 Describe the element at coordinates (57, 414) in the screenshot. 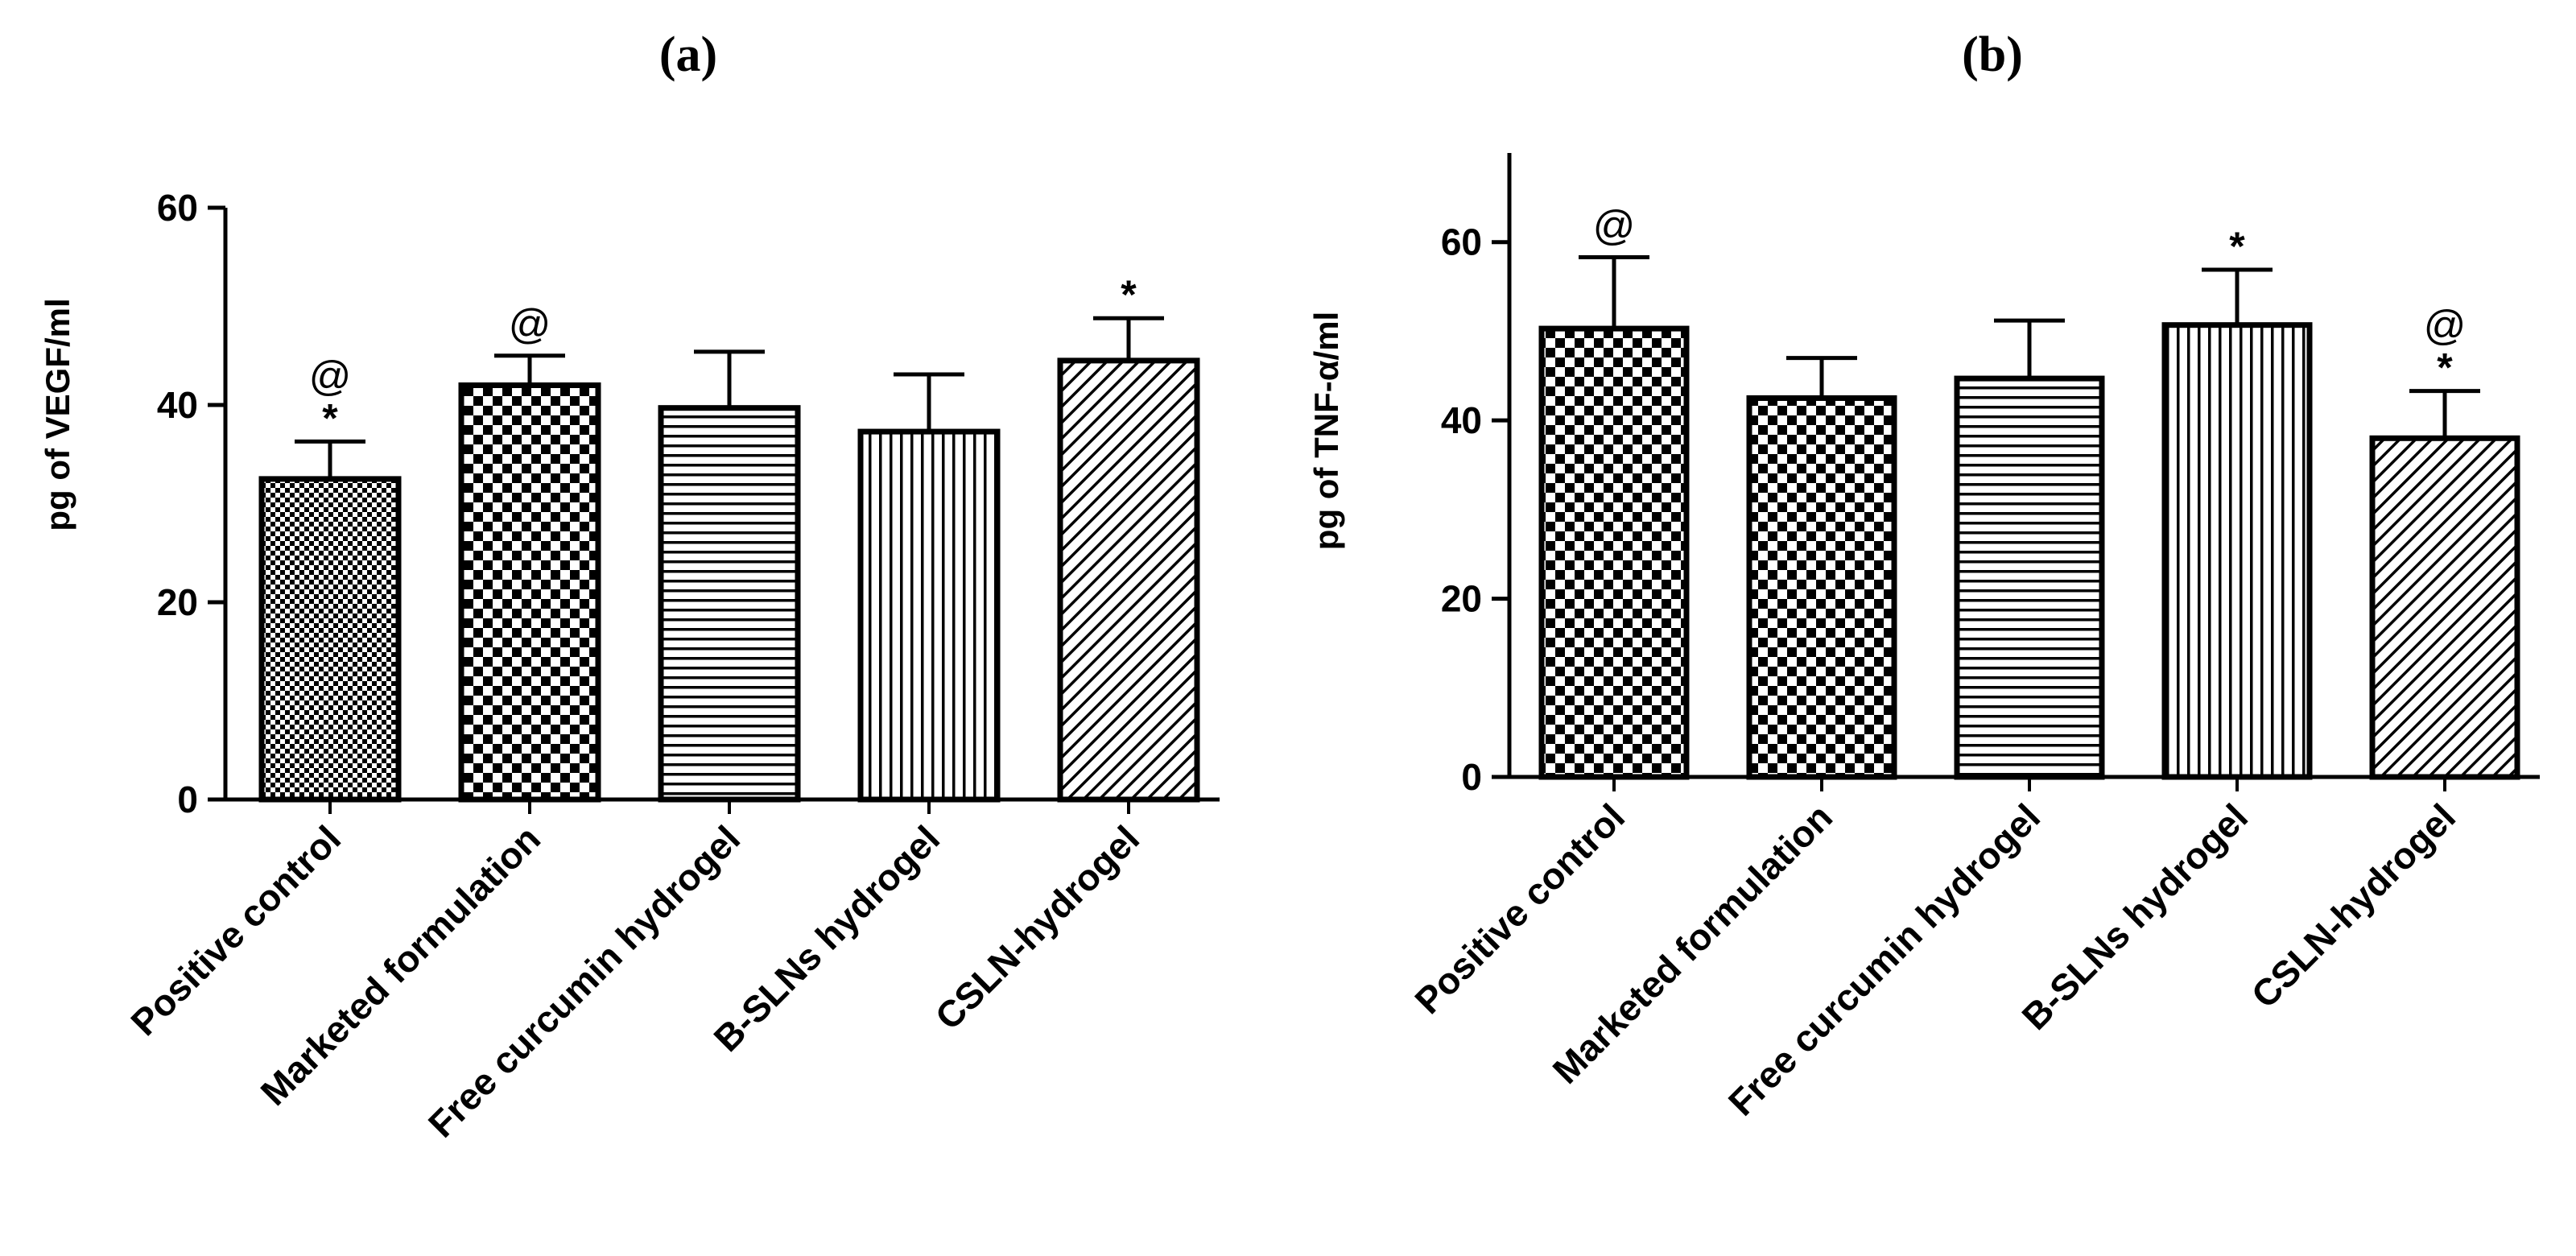

I see `y-axis-label: pg of VEGF/ml` at that location.